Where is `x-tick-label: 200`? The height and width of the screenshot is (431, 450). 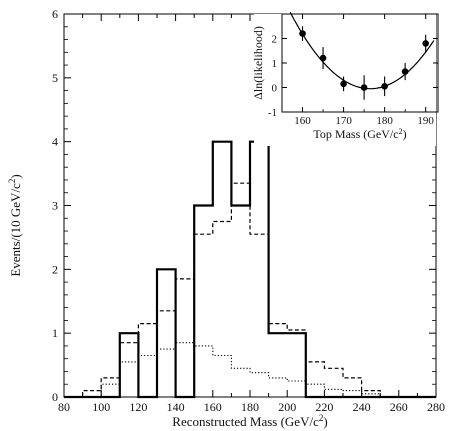 x-tick-label: 200 is located at coordinates (287, 407).